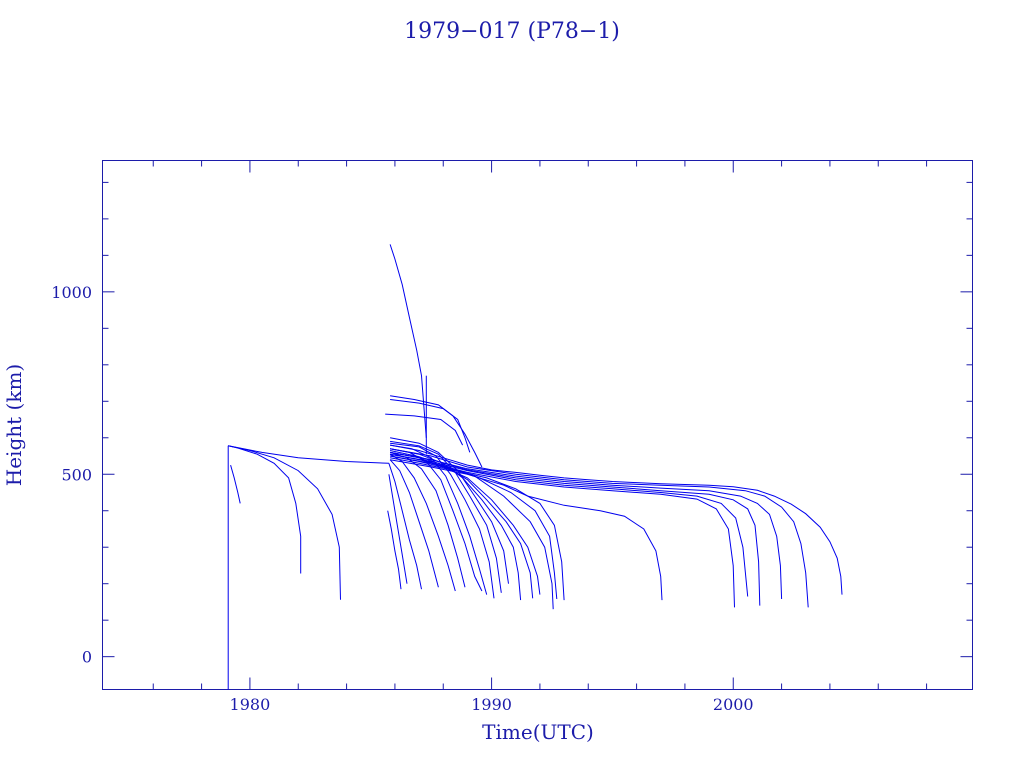 This screenshot has height=768, width=1024. Describe the element at coordinates (538, 732) in the screenshot. I see `x-axis-label: Time(UTC)` at that location.